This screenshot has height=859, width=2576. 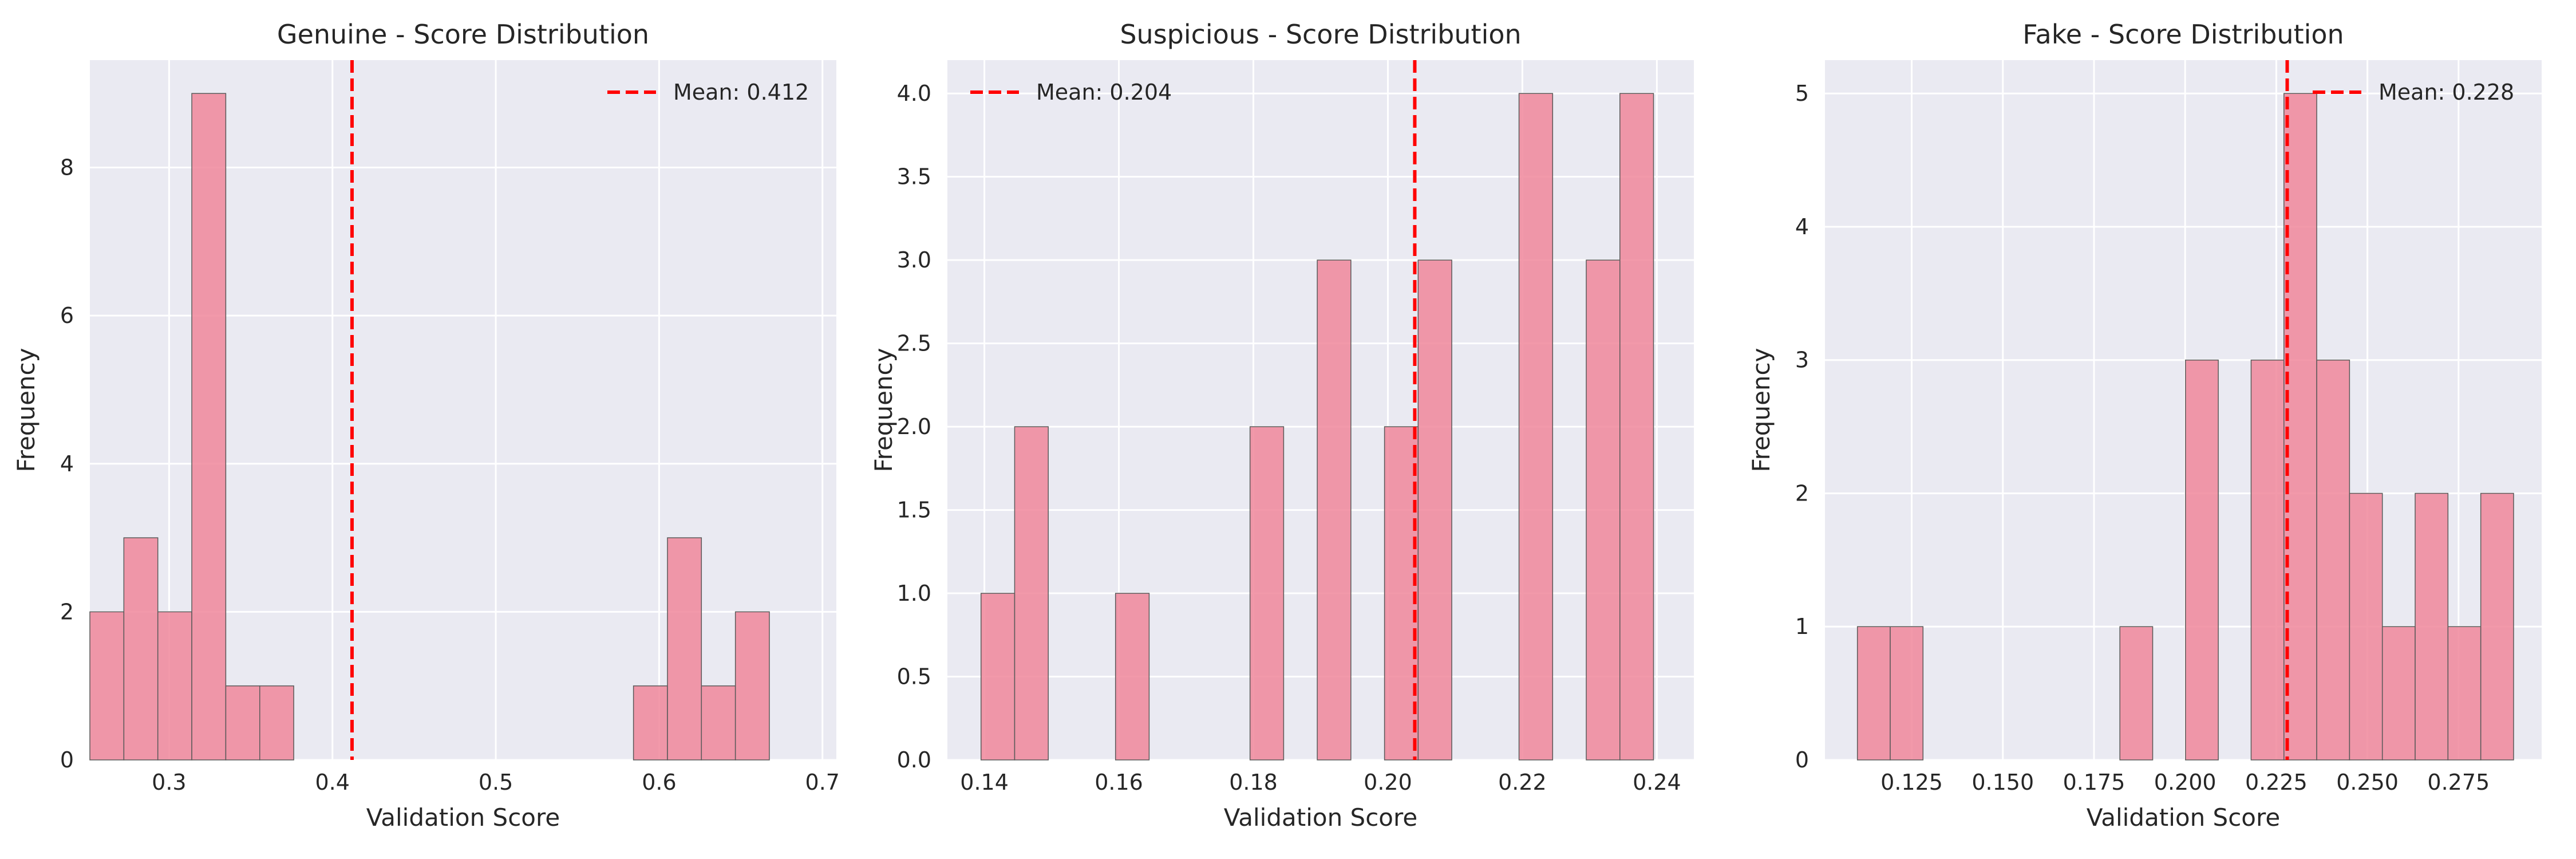 What do you see at coordinates (1119, 782) in the screenshot?
I see `x-tick-label: 0.16` at bounding box center [1119, 782].